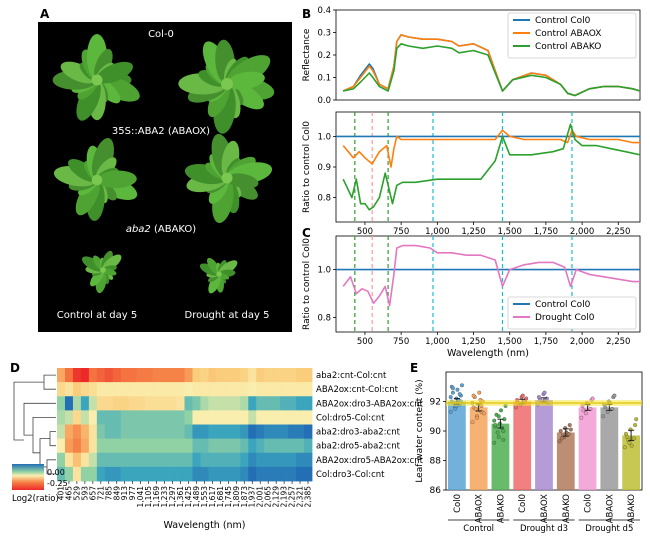  What do you see at coordinates (45, 14) in the screenshot?
I see `panel-letter-a: A` at bounding box center [45, 14].